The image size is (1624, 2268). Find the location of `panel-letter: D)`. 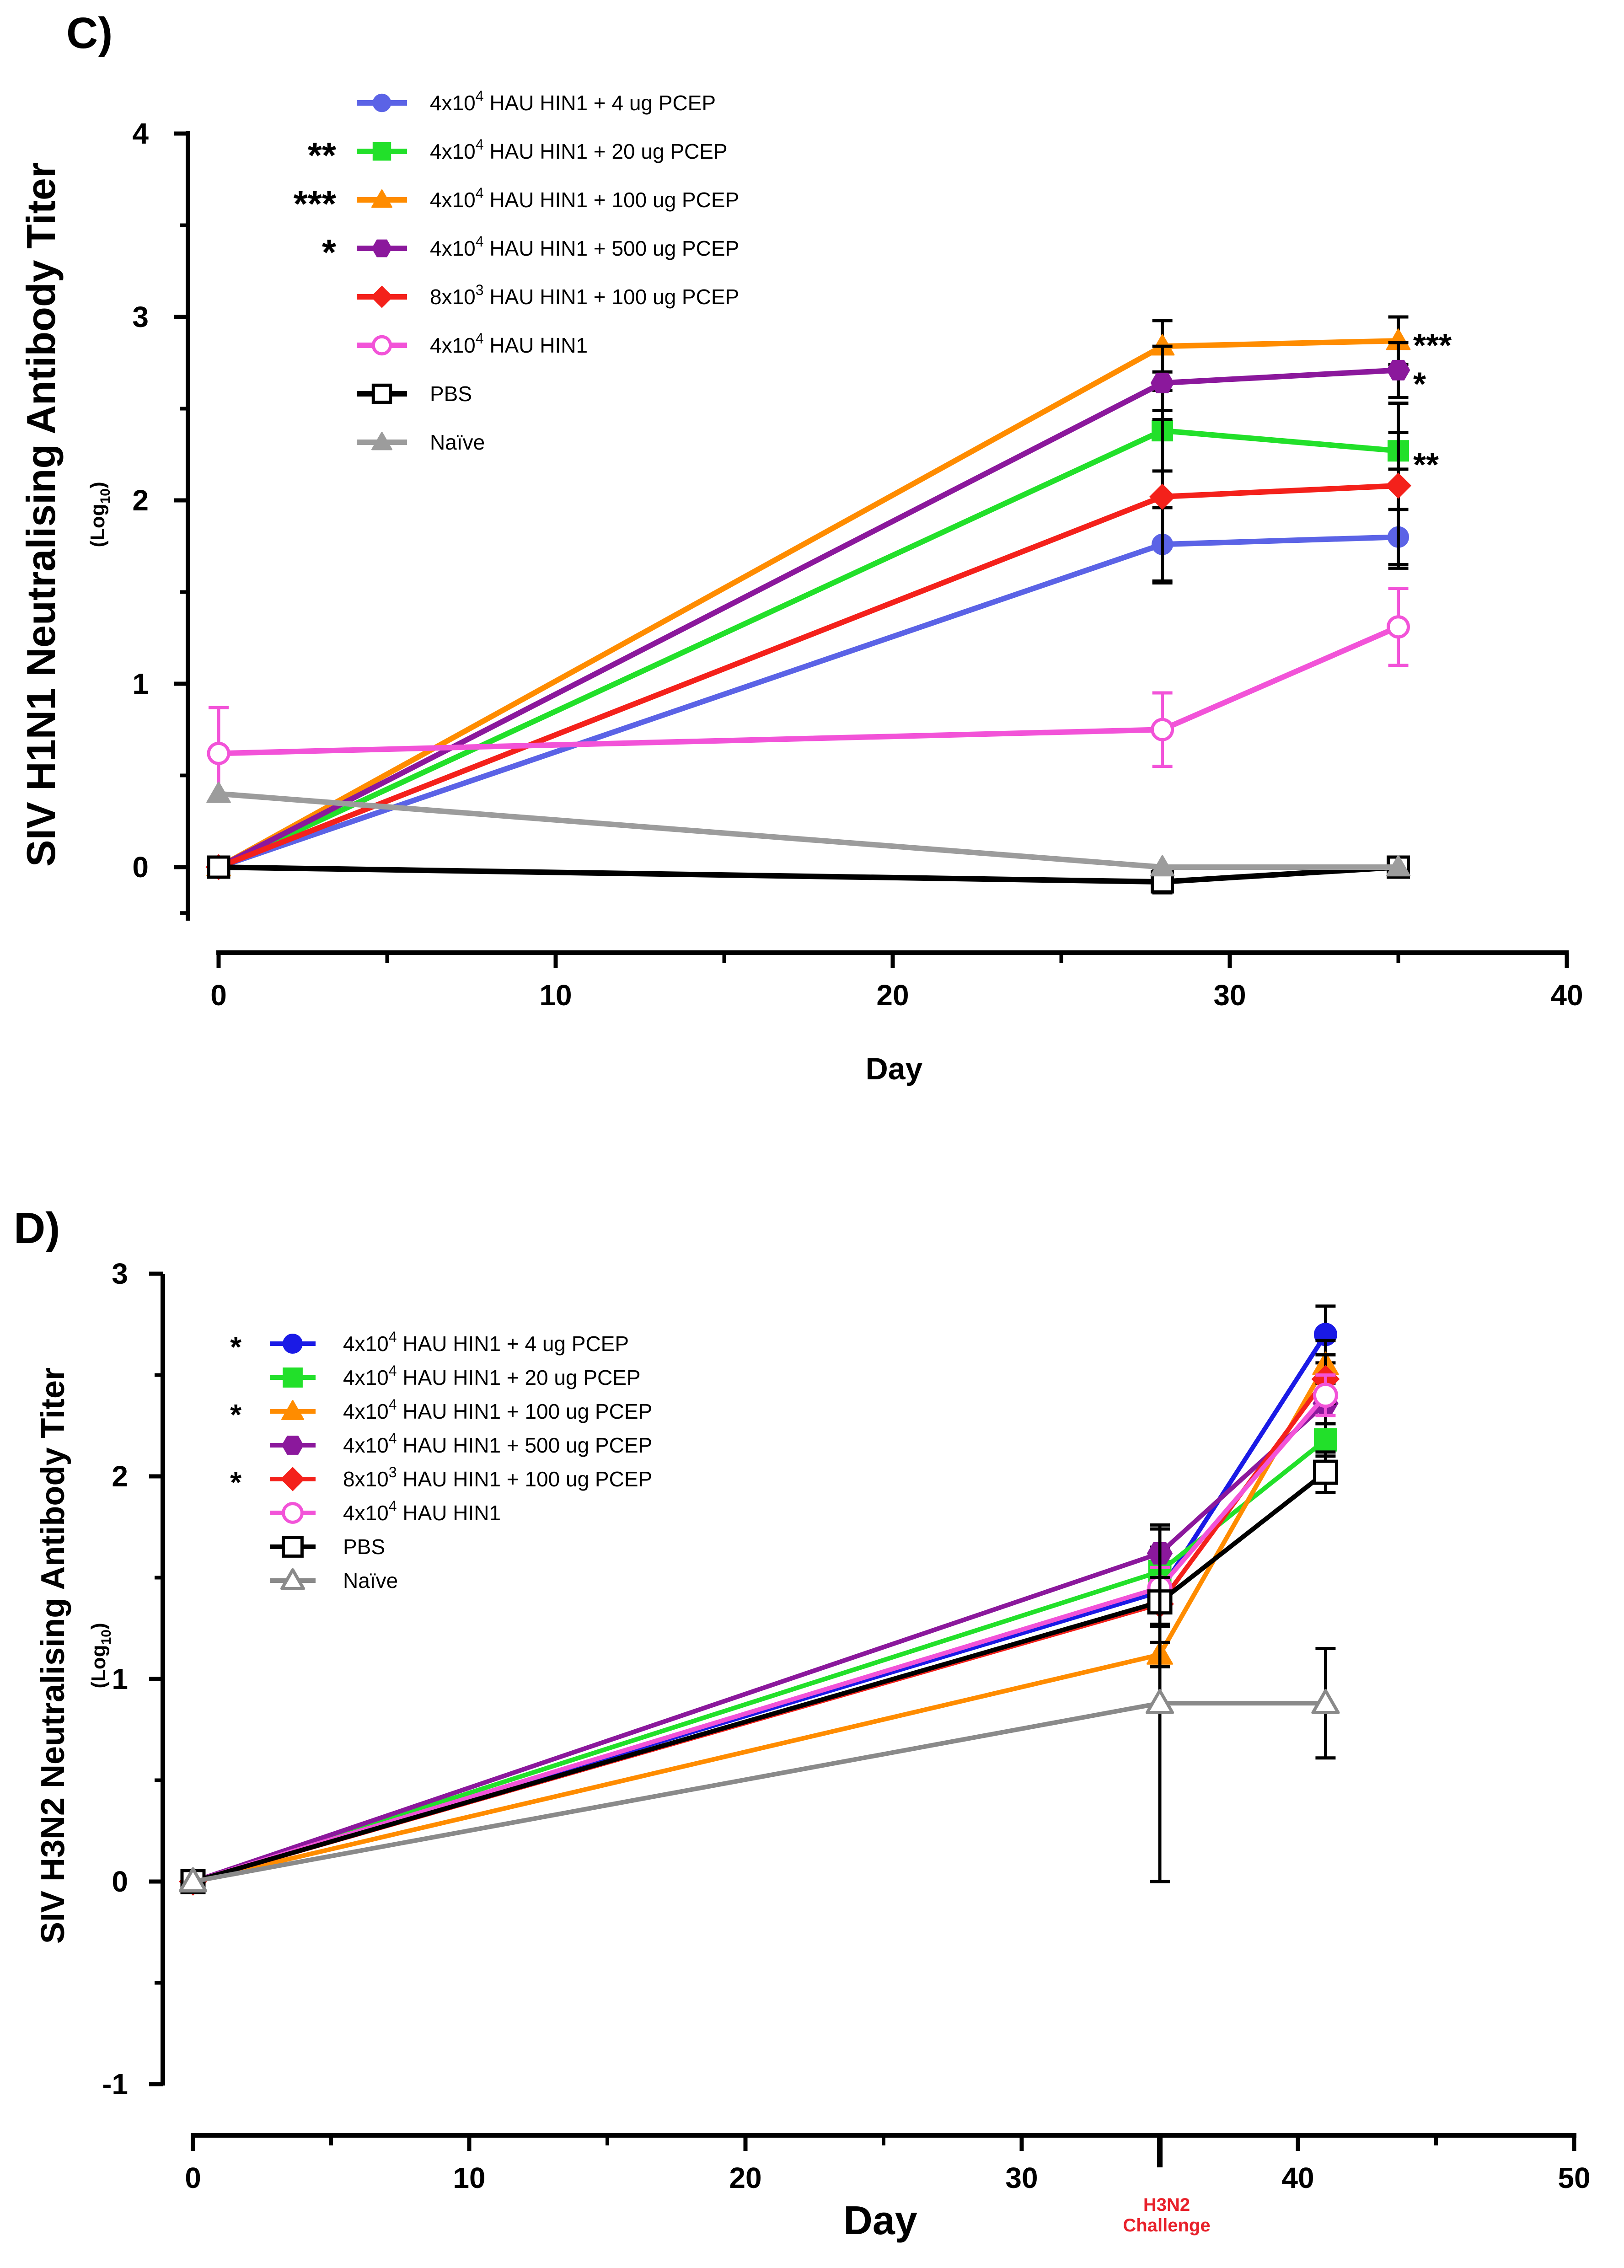

panel-letter: D) is located at coordinates (37, 1228).